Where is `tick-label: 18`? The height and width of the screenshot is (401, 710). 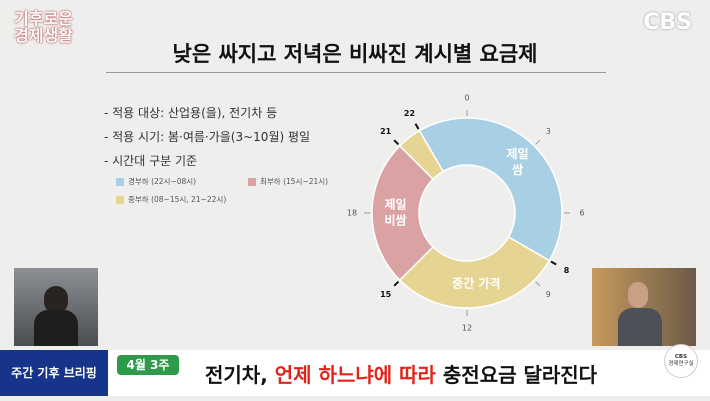 tick-label: 18 is located at coordinates (352, 213).